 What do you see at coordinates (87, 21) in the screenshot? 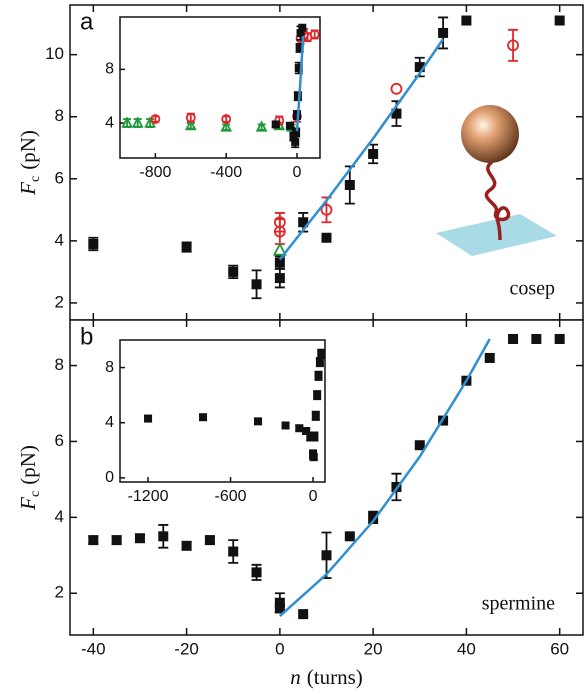
I see `panel-label: a` at bounding box center [87, 21].